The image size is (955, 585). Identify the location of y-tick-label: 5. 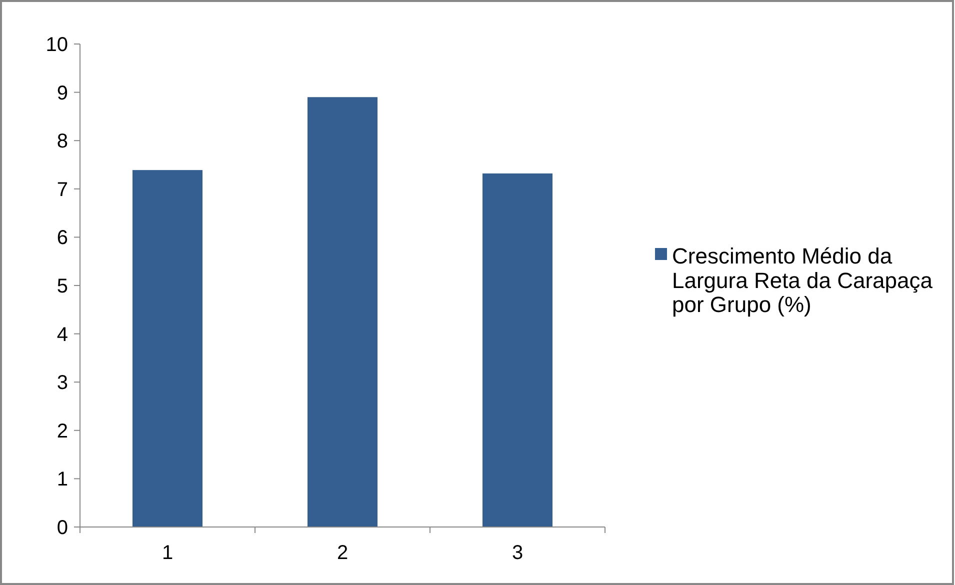
(62, 287).